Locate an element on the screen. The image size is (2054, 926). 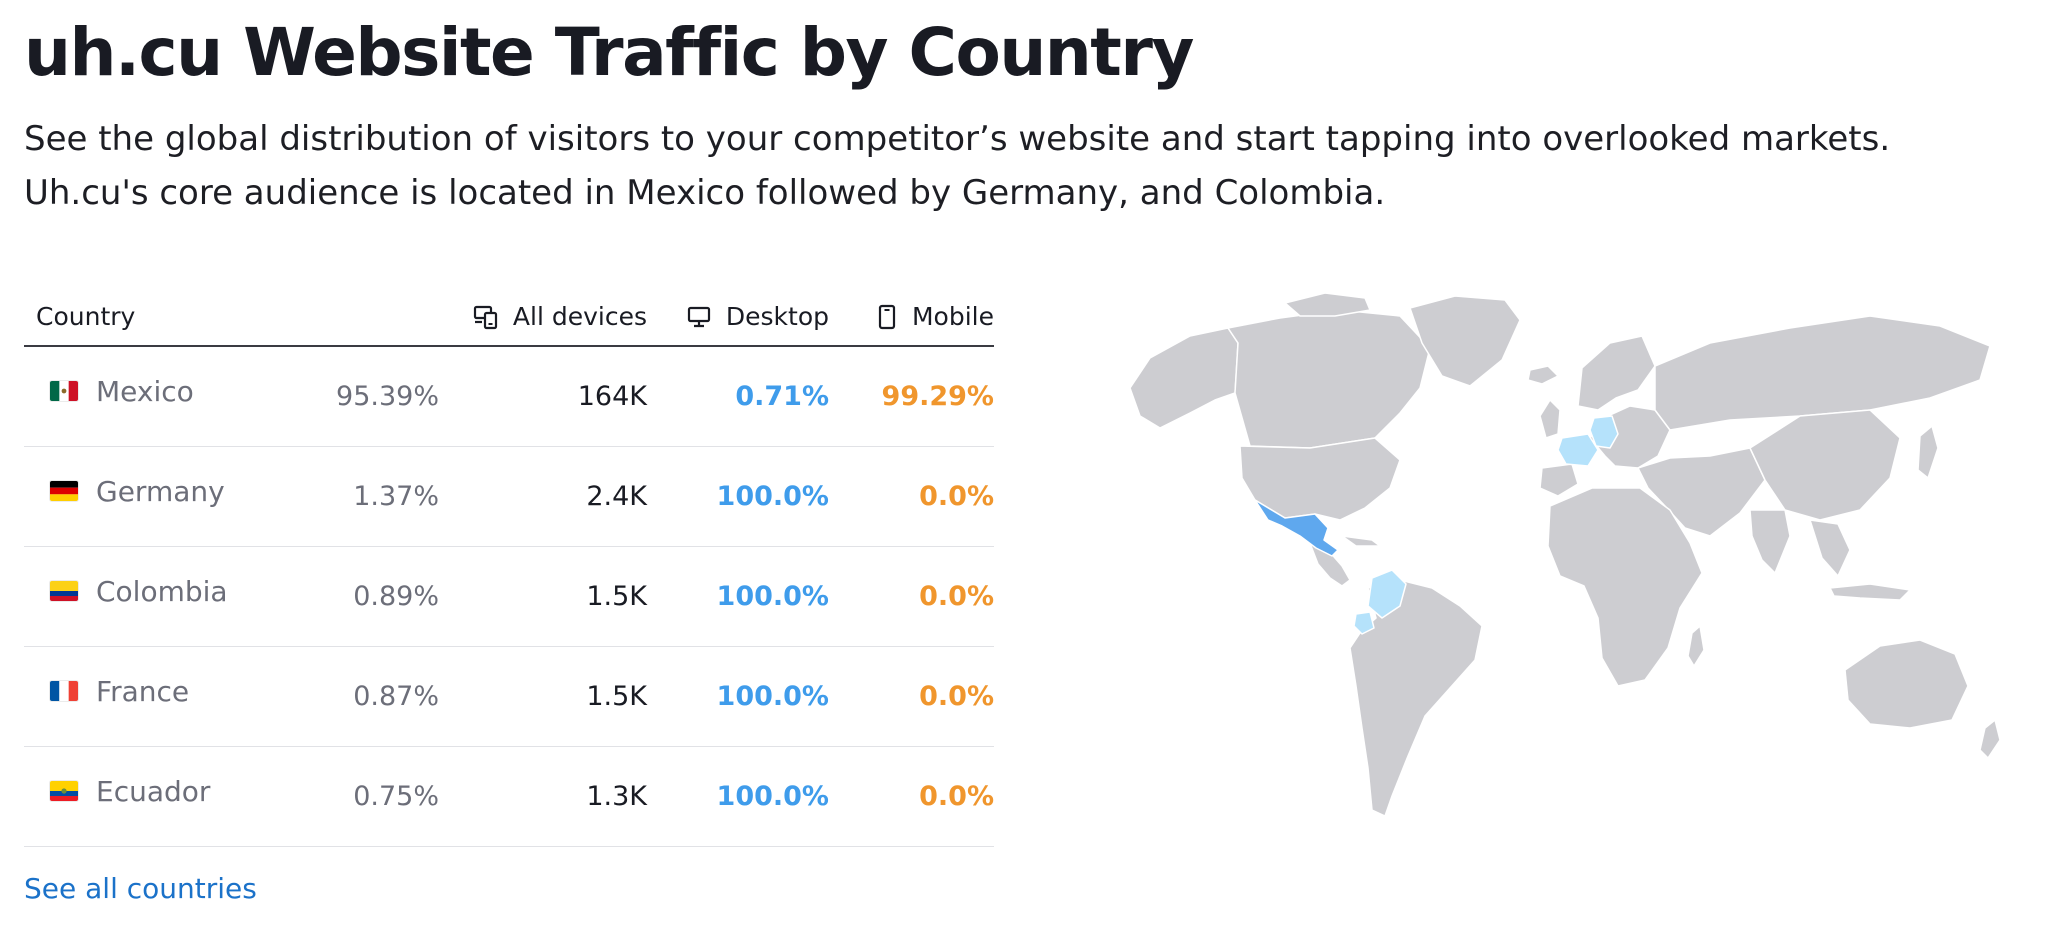
map-iceland is located at coordinates (1543, 375).